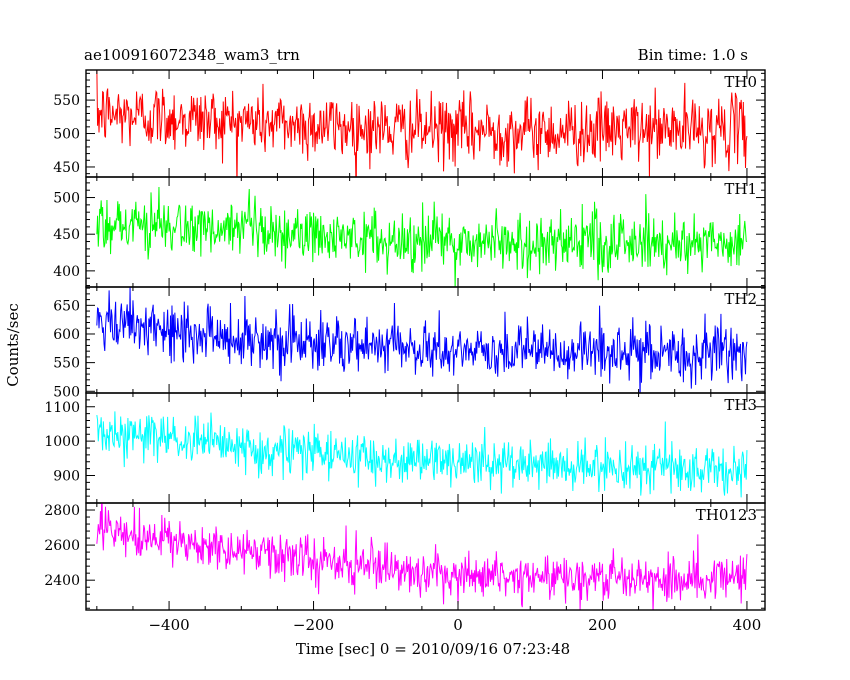 This screenshot has width=850, height=680. What do you see at coordinates (740, 299) in the screenshot?
I see `panel-label-th2: TH2` at bounding box center [740, 299].